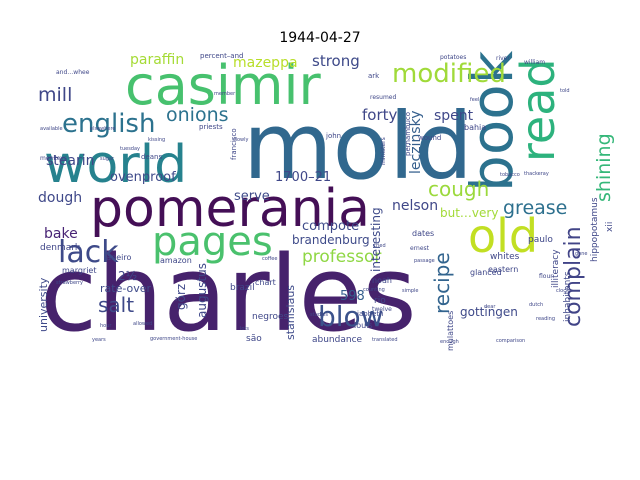 This screenshot has height=480, width=640. What do you see at coordinates (228, 294) in the screenshot?
I see `cloud-word: charles` at bounding box center [228, 294].